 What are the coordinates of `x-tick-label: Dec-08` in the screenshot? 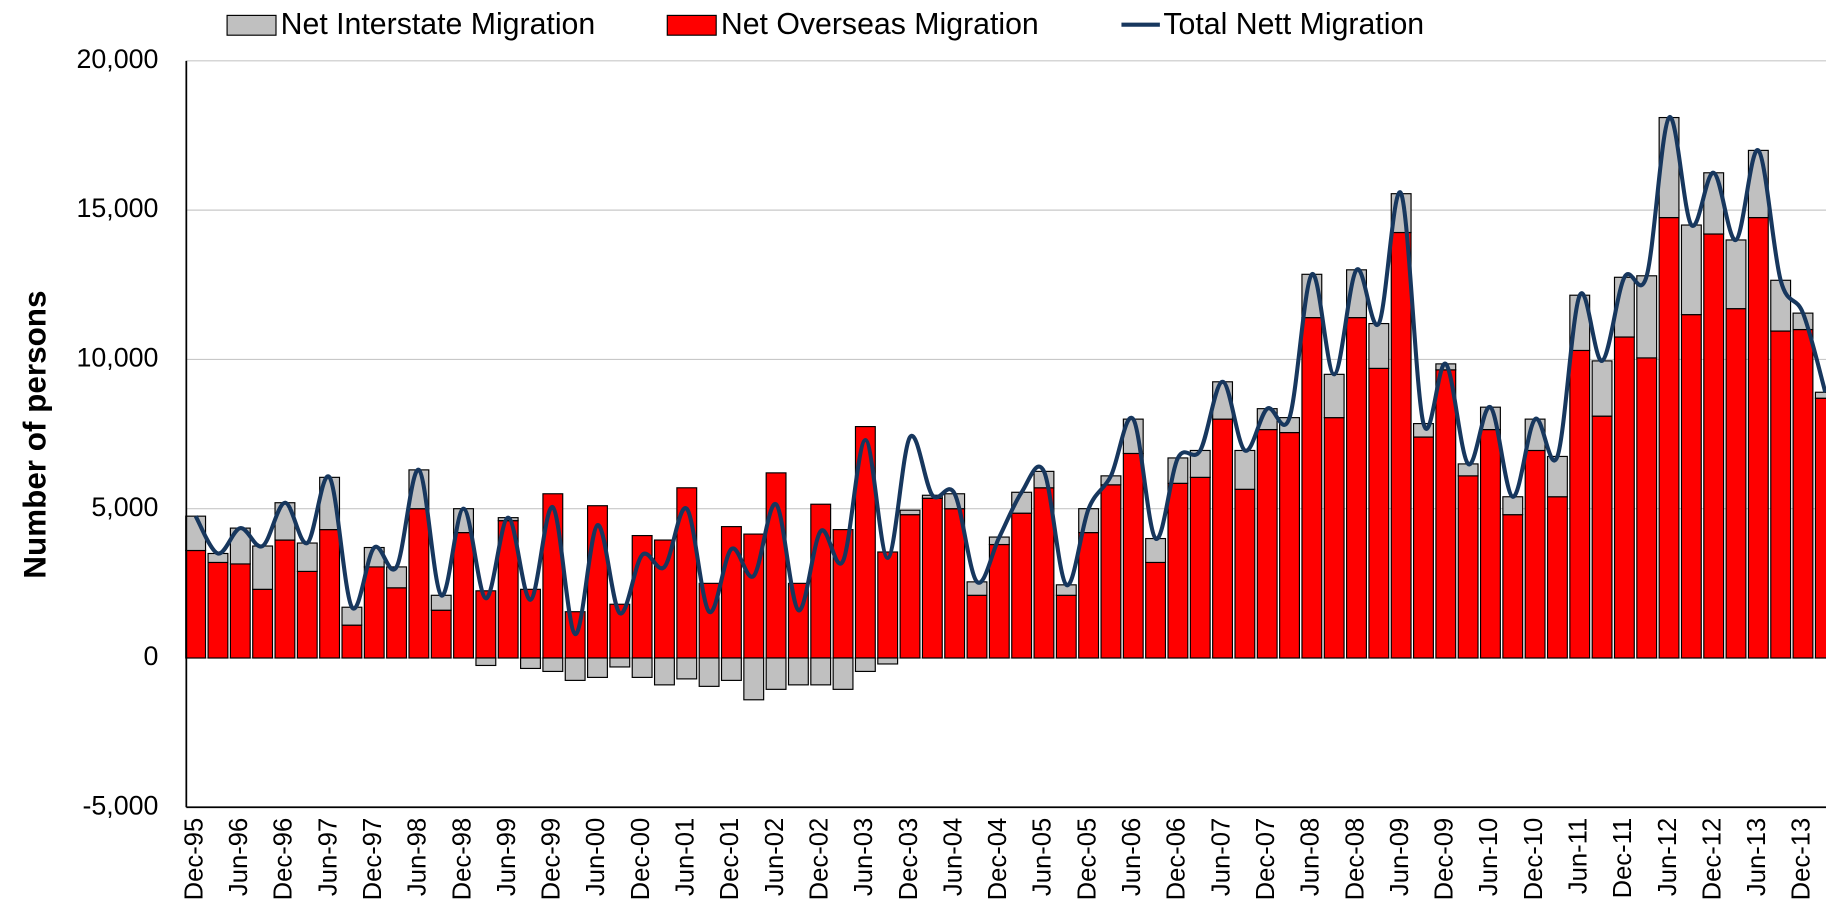 It's located at (1355, 859).